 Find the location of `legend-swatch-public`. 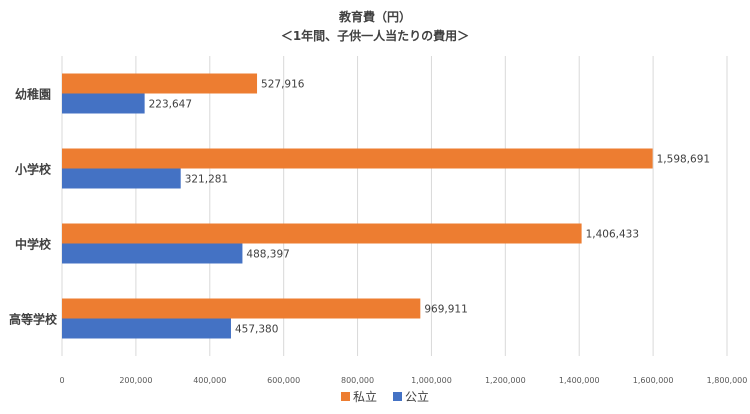

legend-swatch-public is located at coordinates (397, 396).